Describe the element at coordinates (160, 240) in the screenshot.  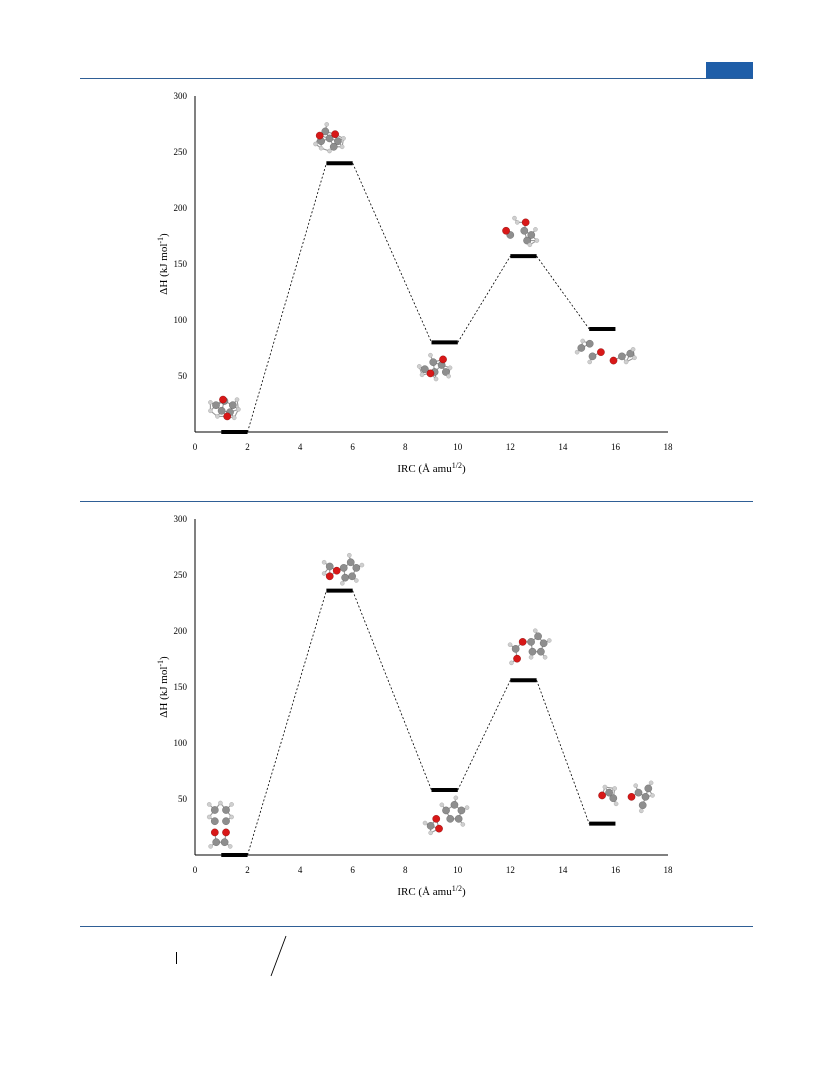
I see `y-axis-label-sup: -1` at that location.